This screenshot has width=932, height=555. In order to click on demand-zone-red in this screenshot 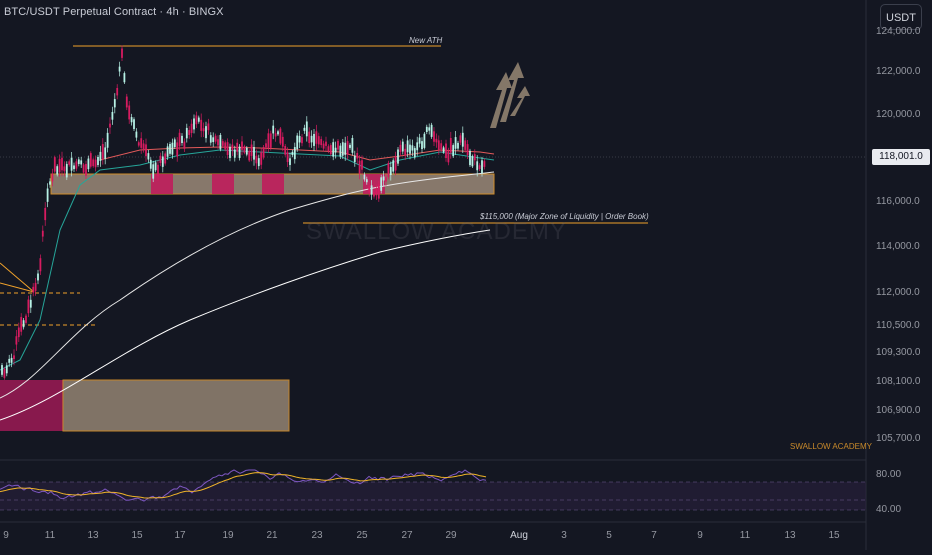, I will do `click(31, 405)`.